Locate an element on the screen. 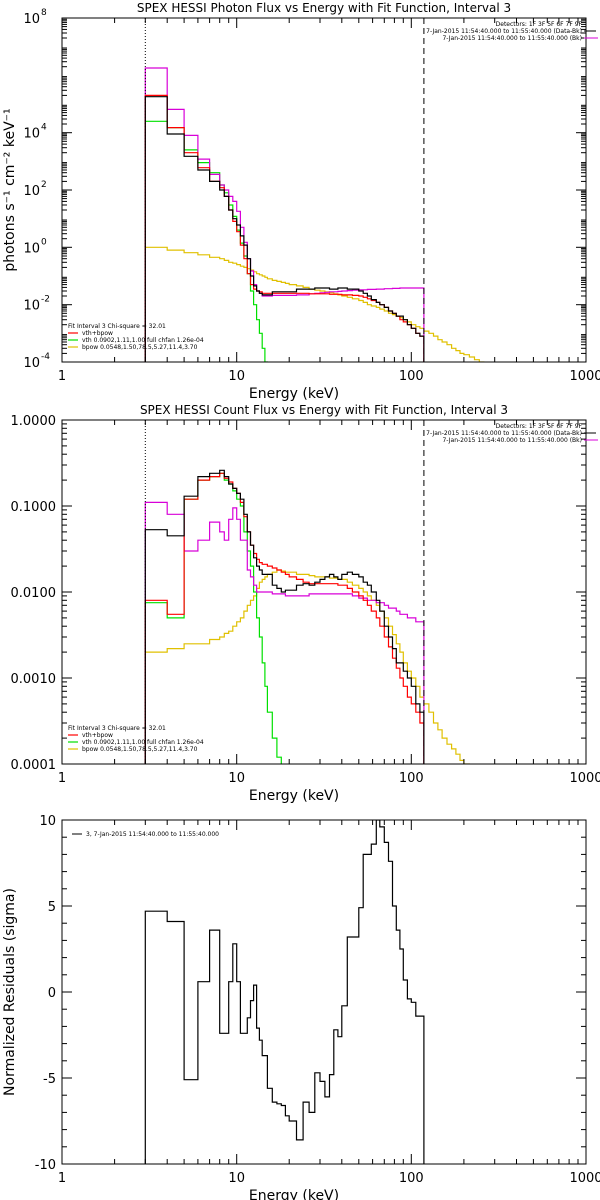 Image resolution: width=600 pixels, height=1200 pixels. y-tick-label: 0.0010 is located at coordinates (34, 679).